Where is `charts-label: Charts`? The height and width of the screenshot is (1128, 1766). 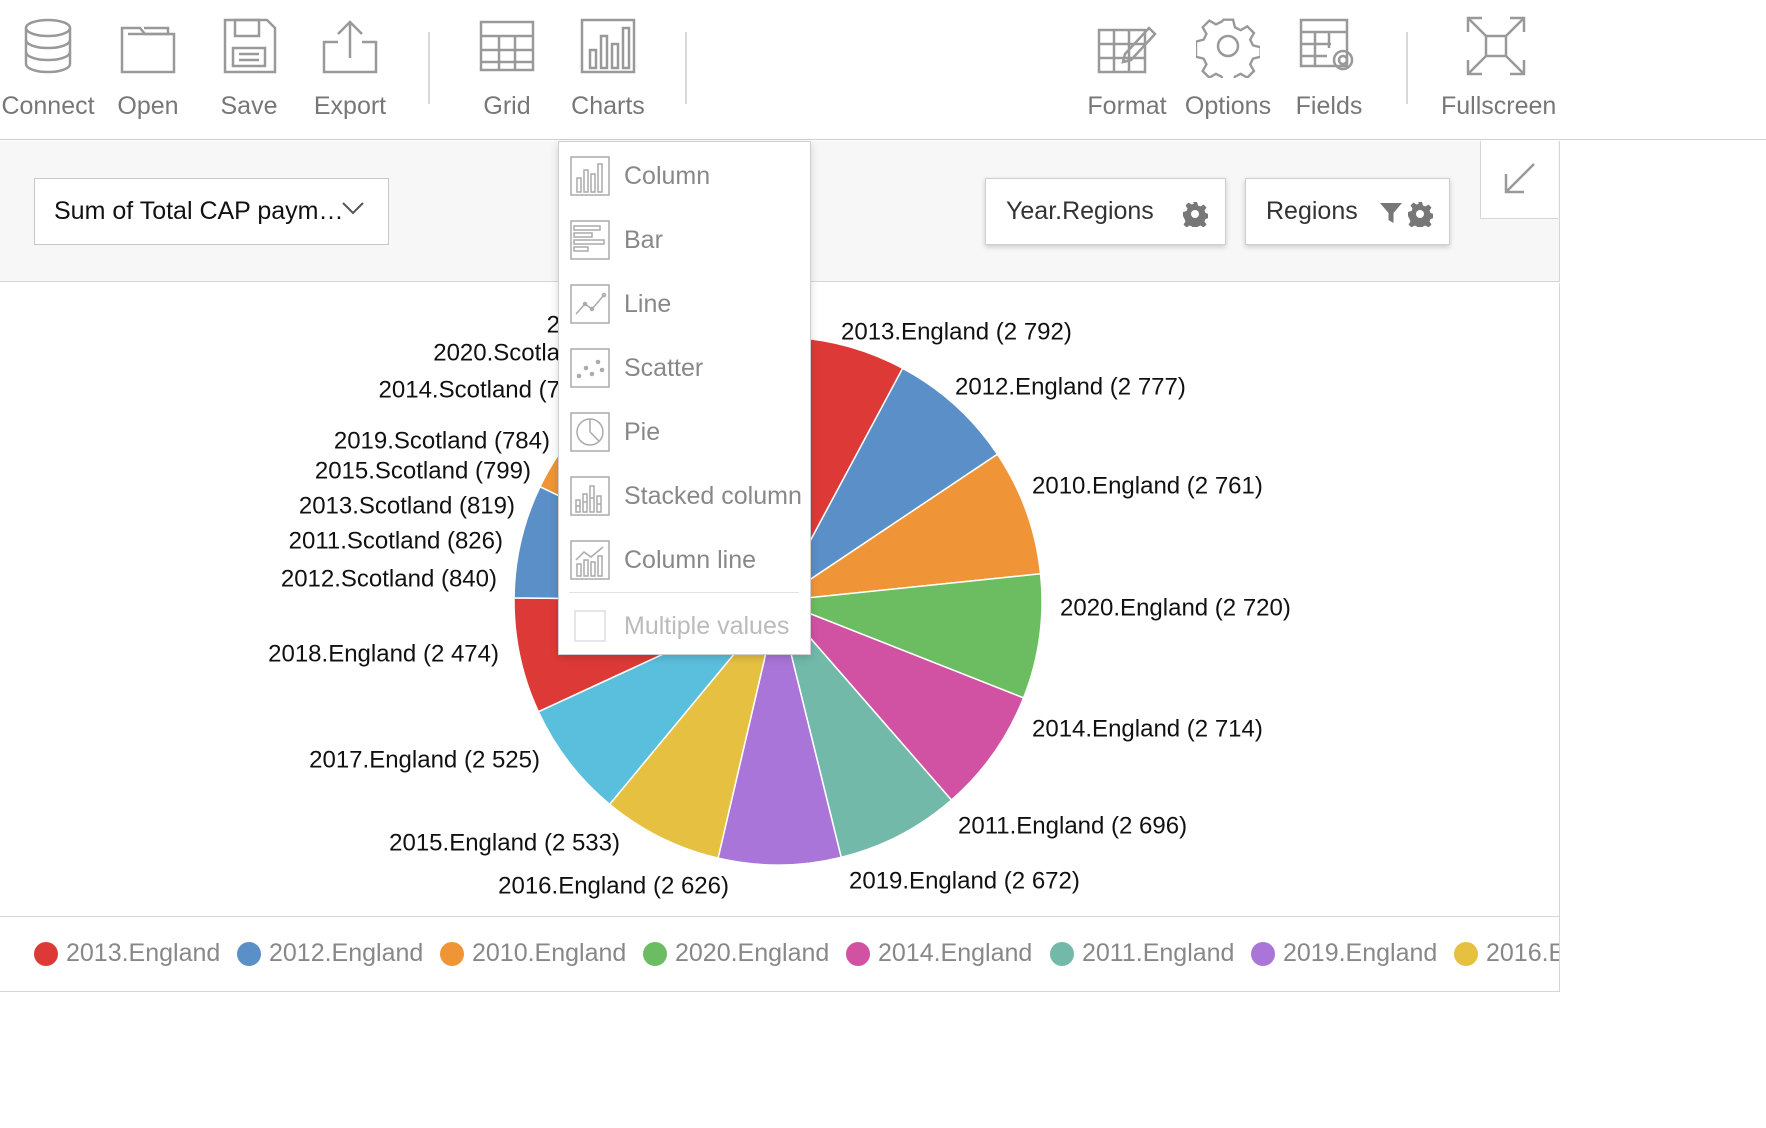
charts-label: Charts is located at coordinates (608, 106).